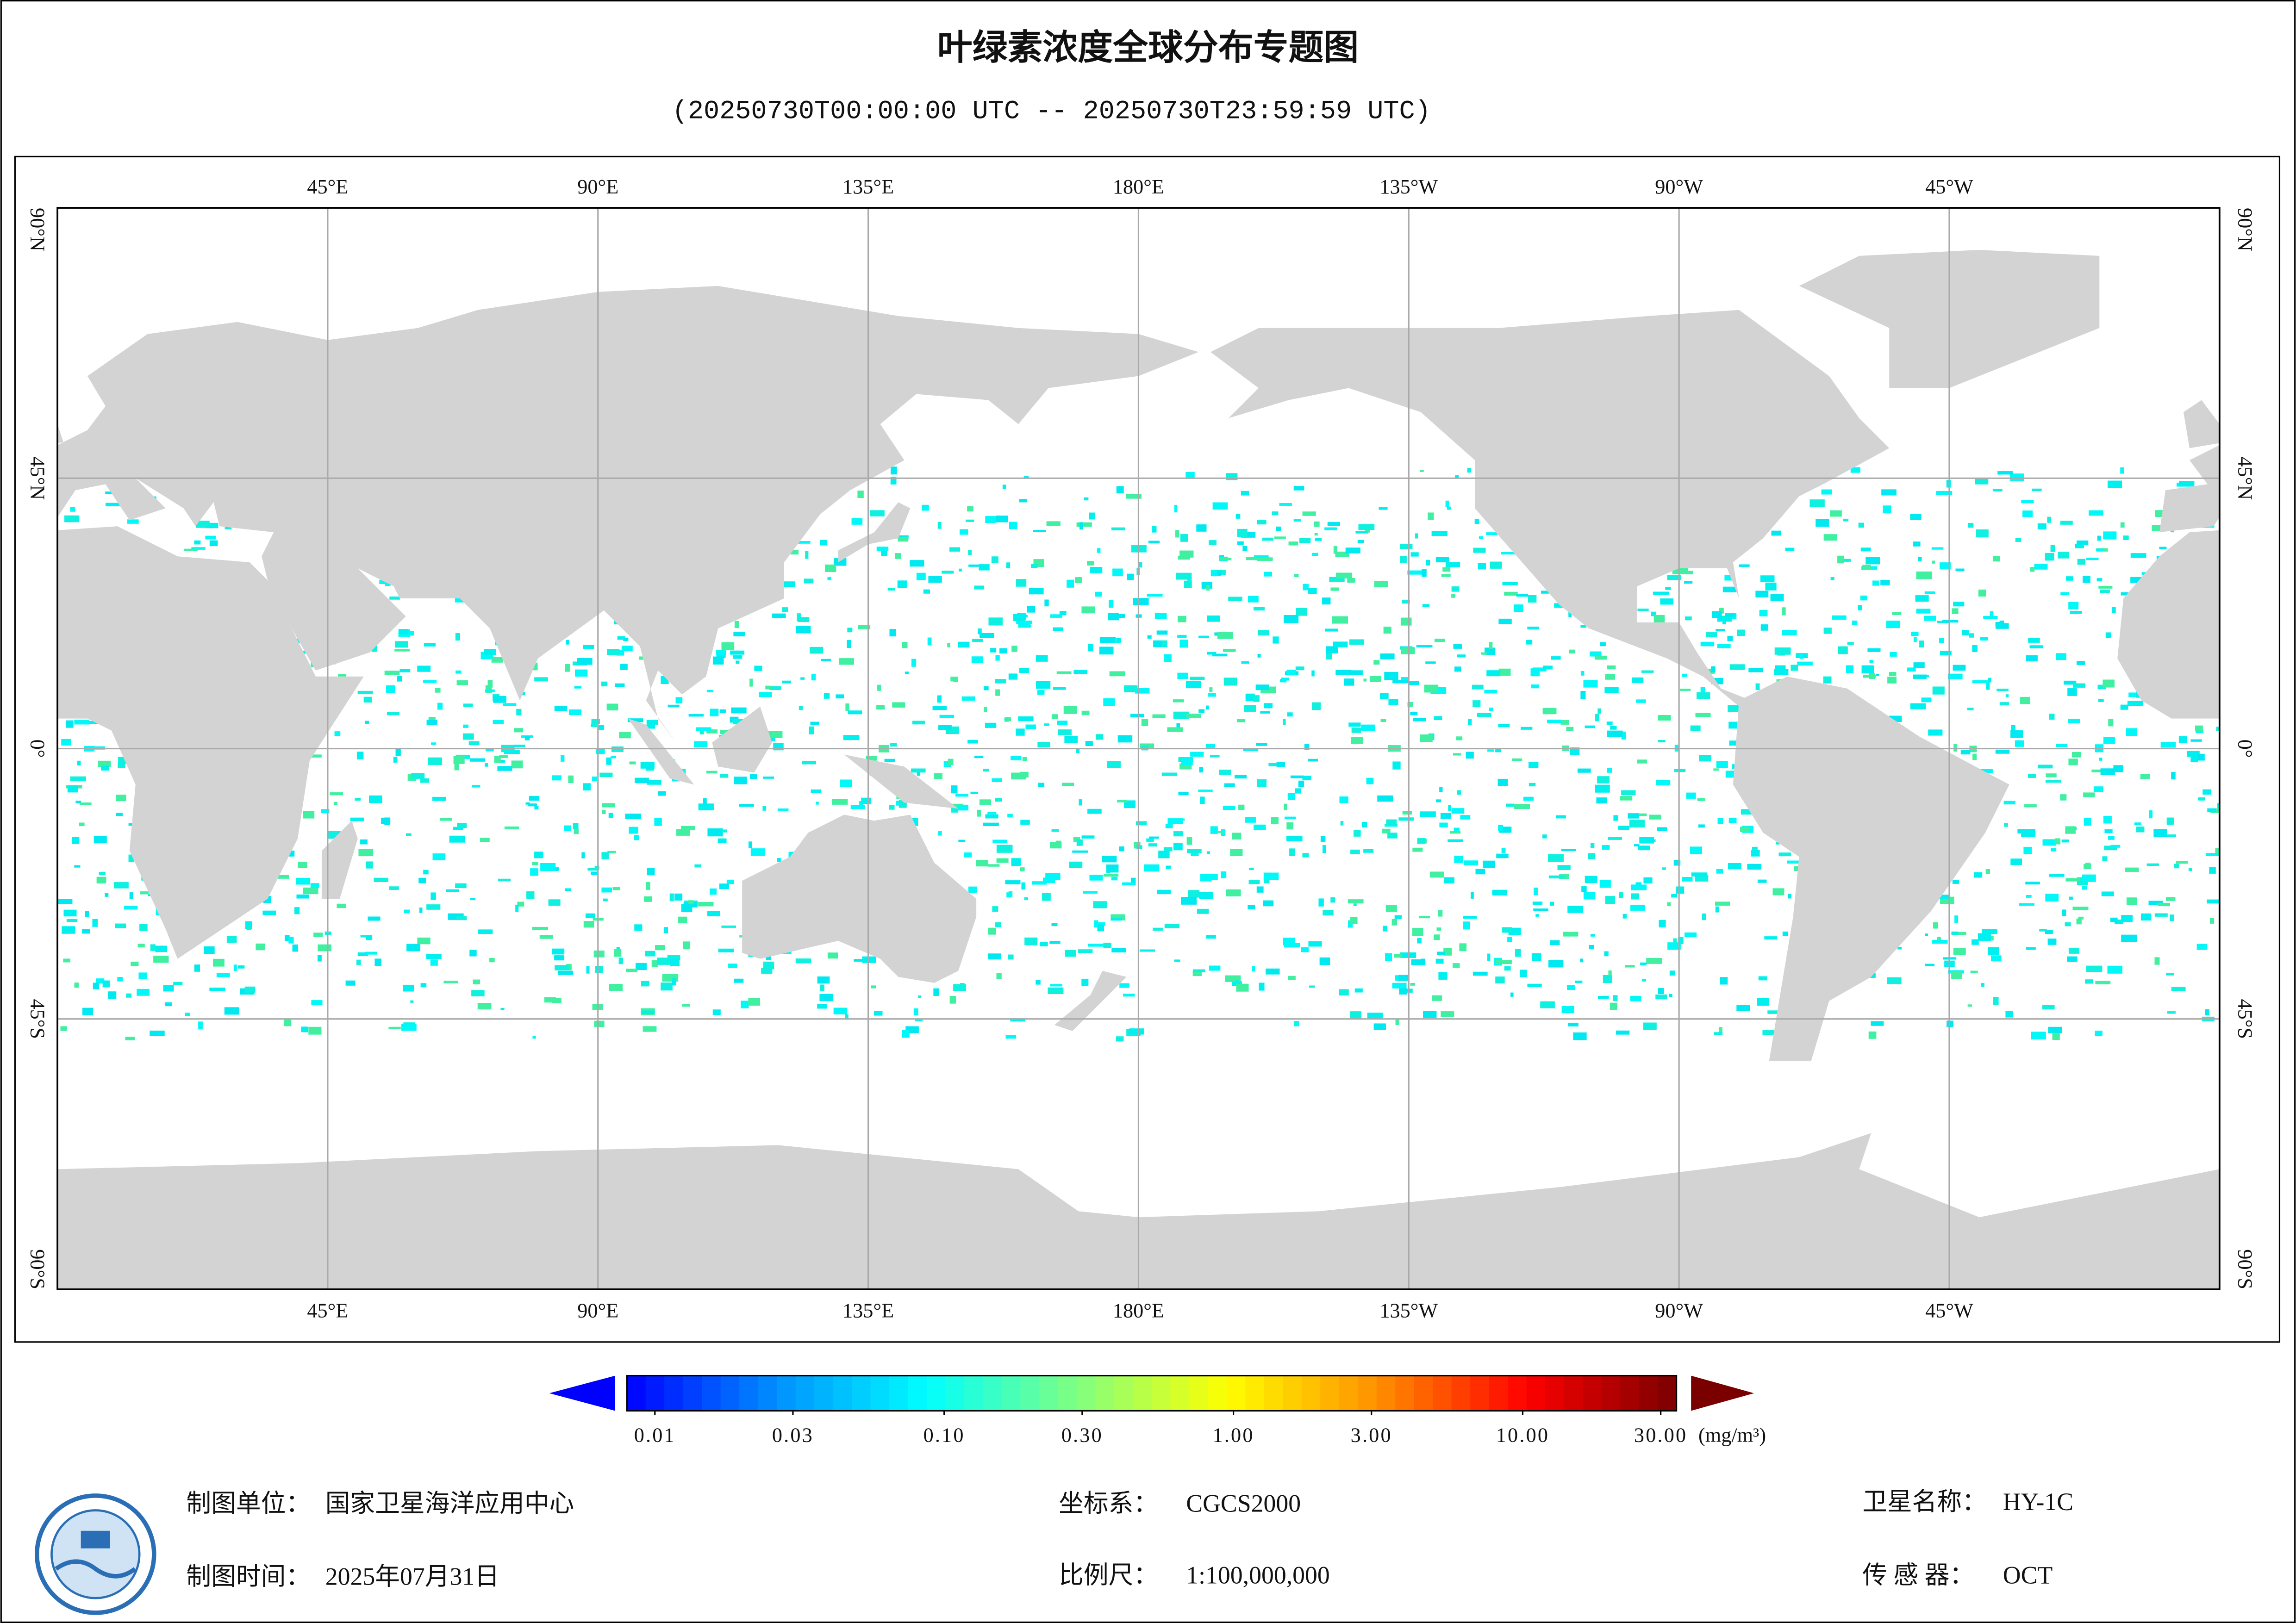  Describe the element at coordinates (1732, 1435) in the screenshot. I see `colorbar-unit: (mg/m³)` at that location.